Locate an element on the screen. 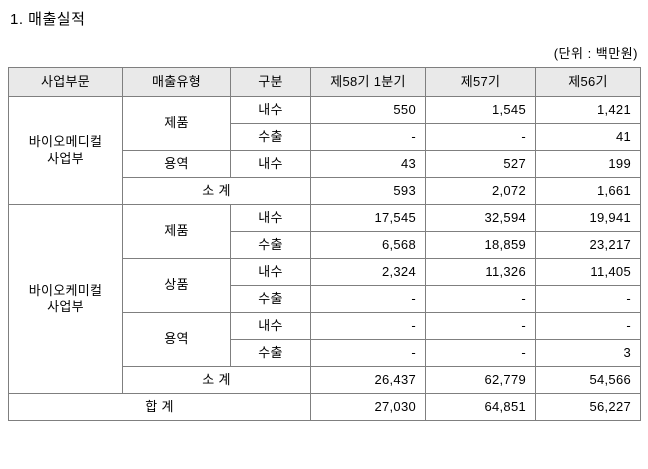 This screenshot has height=469, width=648. value-cell: 17,545 is located at coordinates (368, 218).